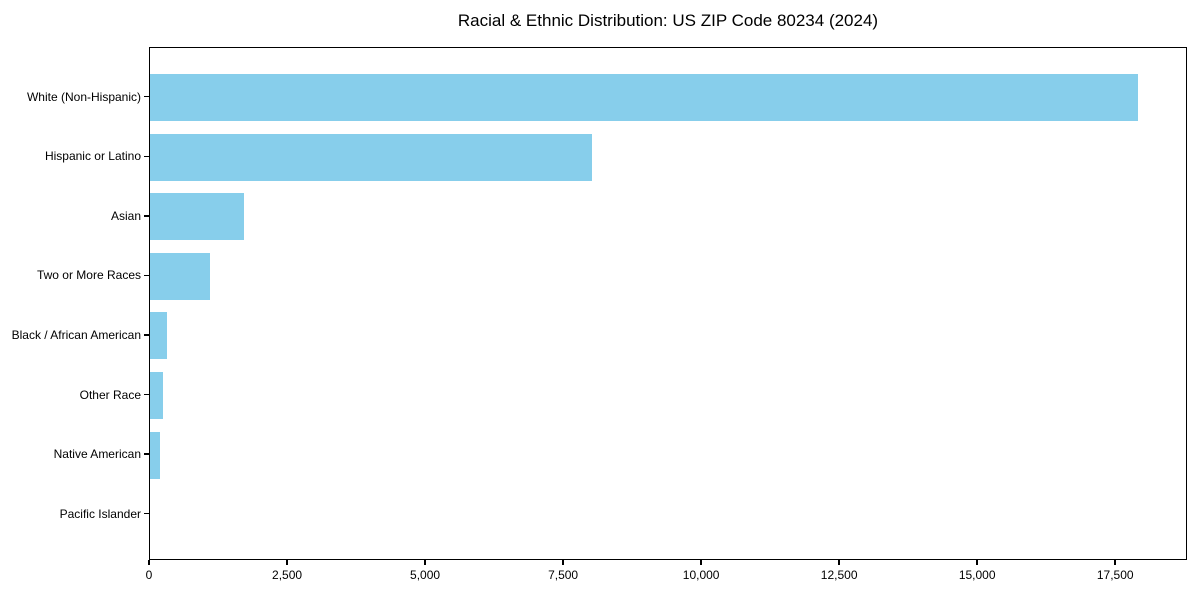 The width and height of the screenshot is (1200, 600). I want to click on x-axis-tick-label: 10,000, so click(701, 575).